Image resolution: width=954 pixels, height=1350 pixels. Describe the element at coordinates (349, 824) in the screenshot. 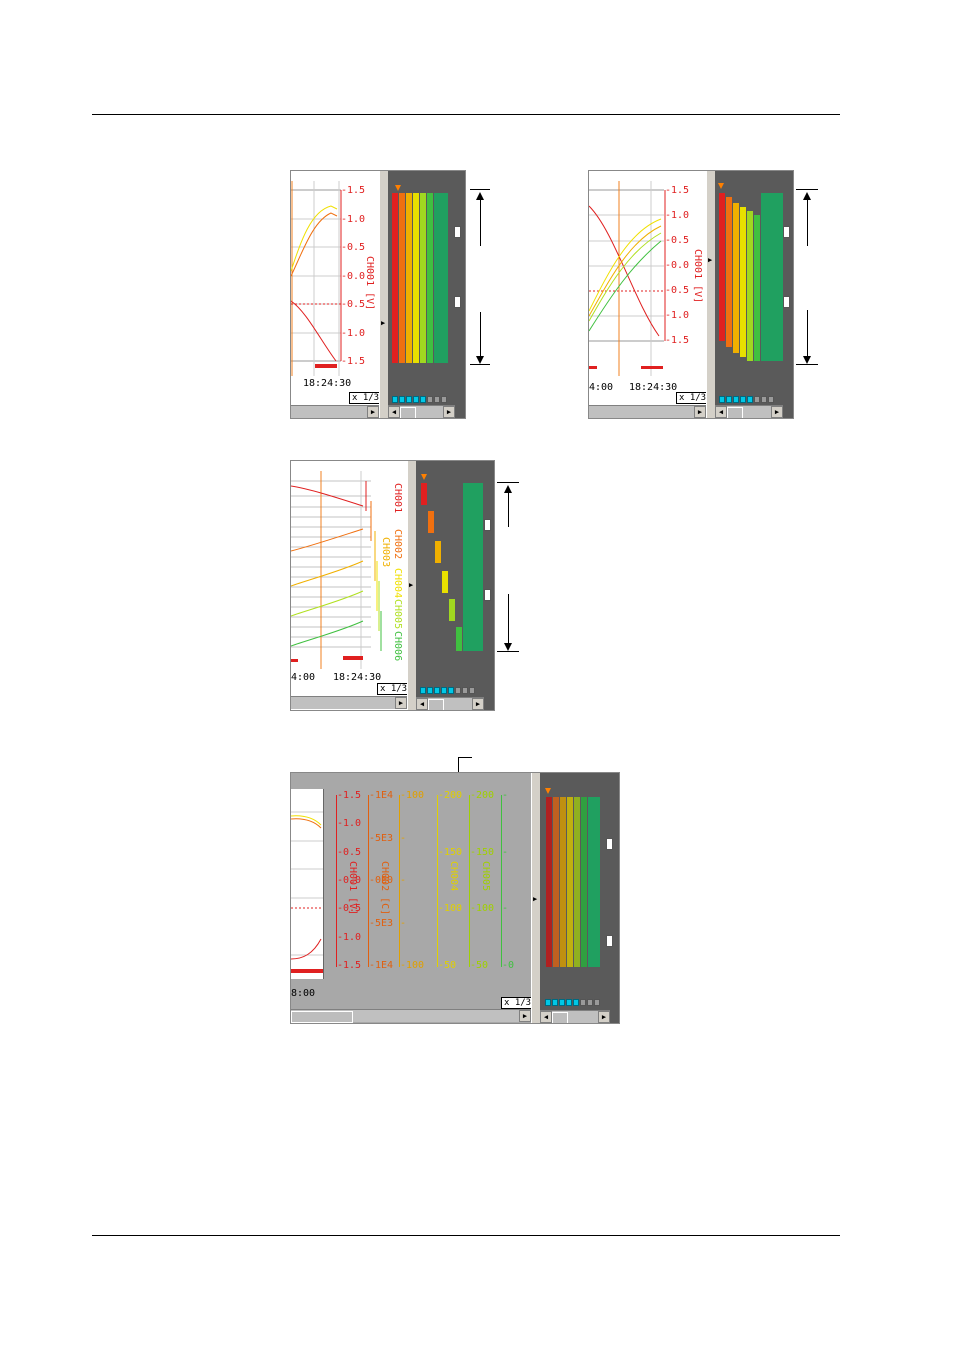

I see `scale-tick-label: -1.0` at that location.